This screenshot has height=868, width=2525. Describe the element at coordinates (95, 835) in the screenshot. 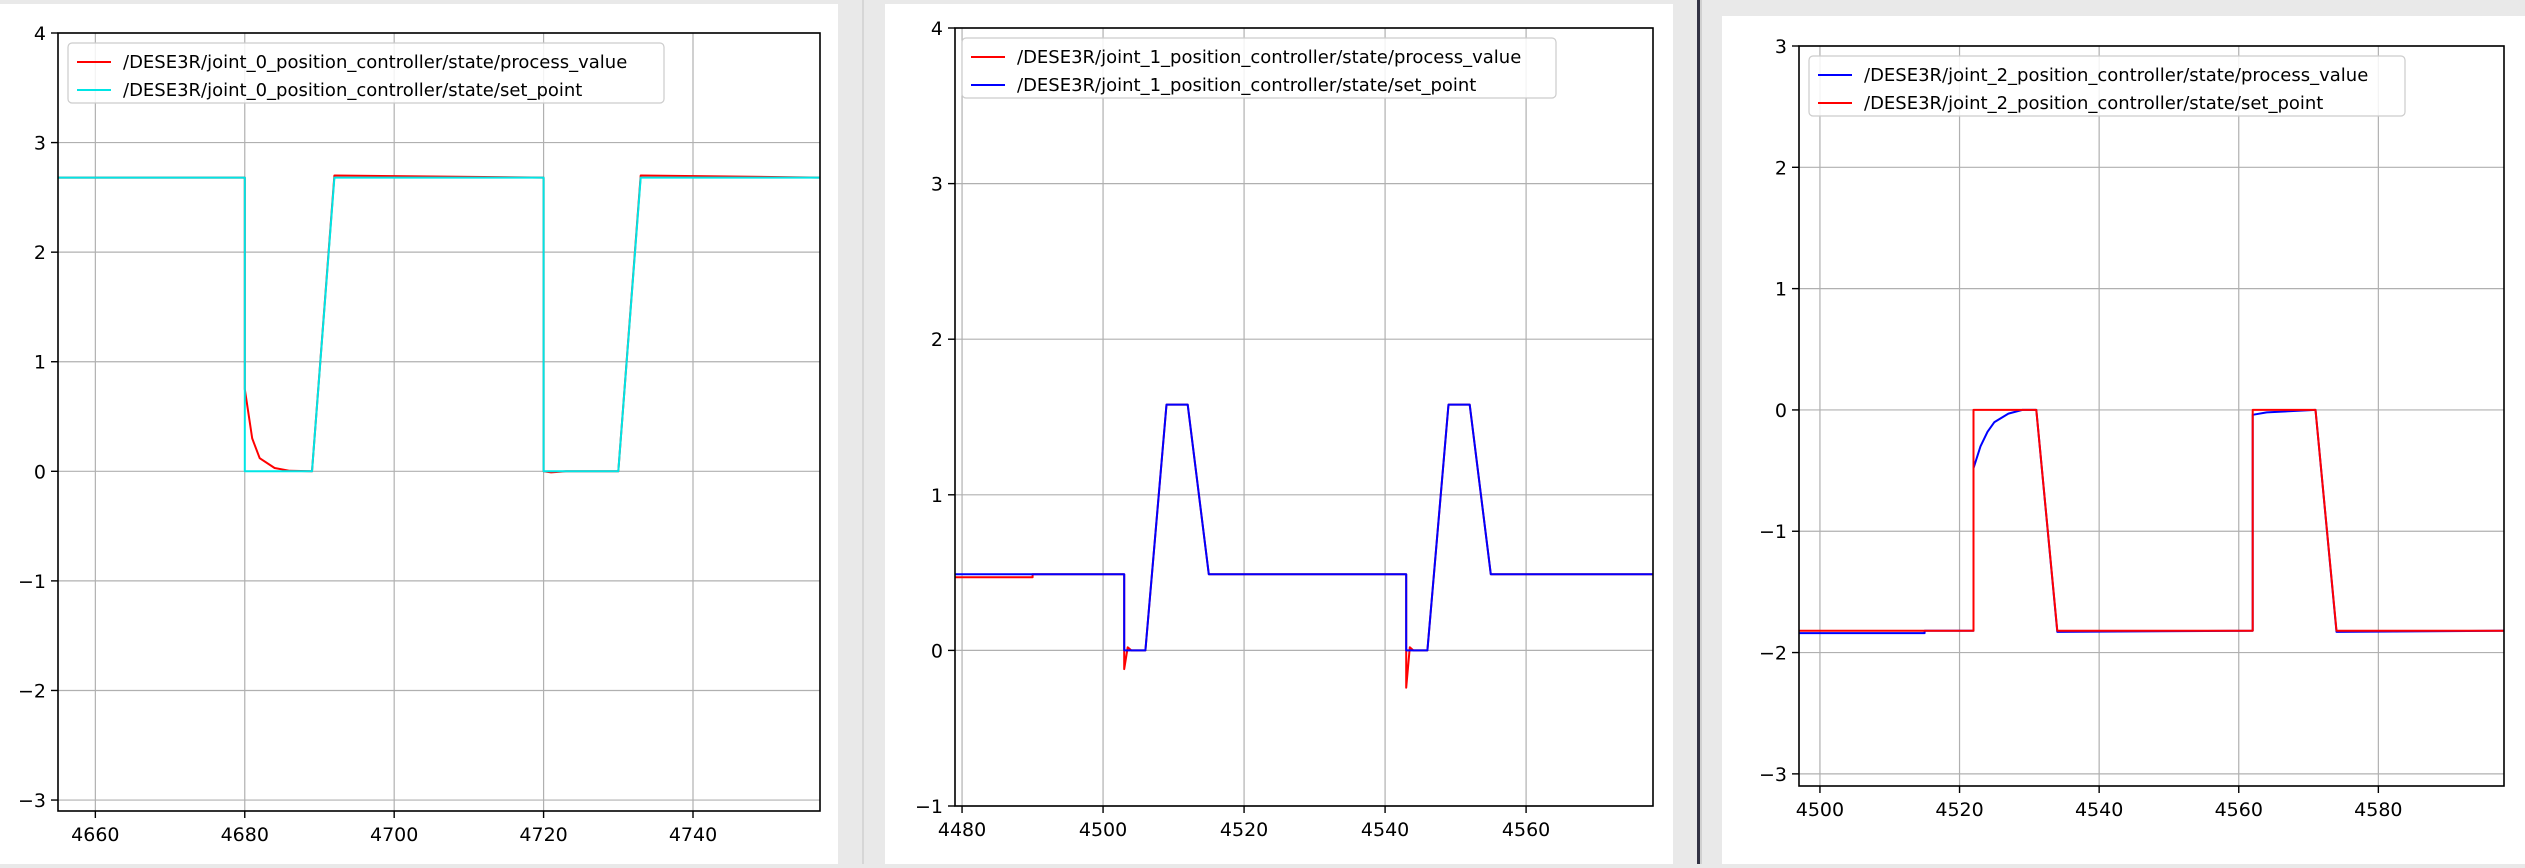

I see `x-tick-label: 4660` at that location.